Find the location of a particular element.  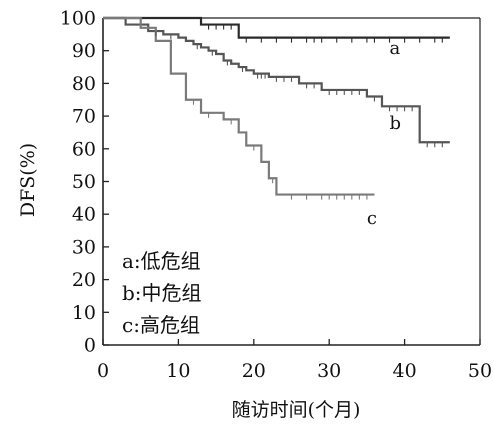

y-tick-label: 0 is located at coordinates (90, 346).